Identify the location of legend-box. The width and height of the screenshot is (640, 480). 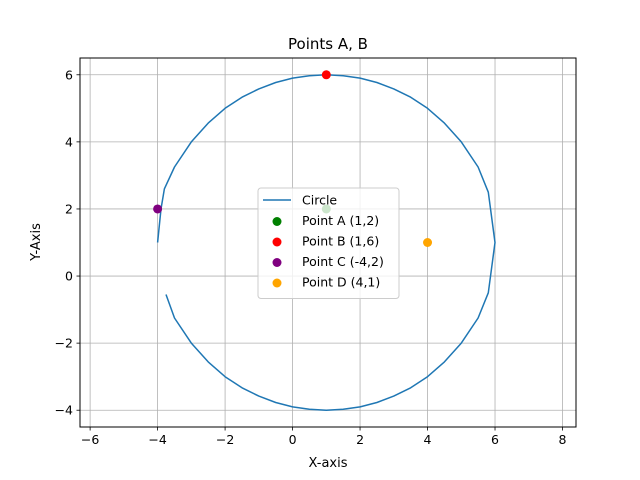
(328, 243).